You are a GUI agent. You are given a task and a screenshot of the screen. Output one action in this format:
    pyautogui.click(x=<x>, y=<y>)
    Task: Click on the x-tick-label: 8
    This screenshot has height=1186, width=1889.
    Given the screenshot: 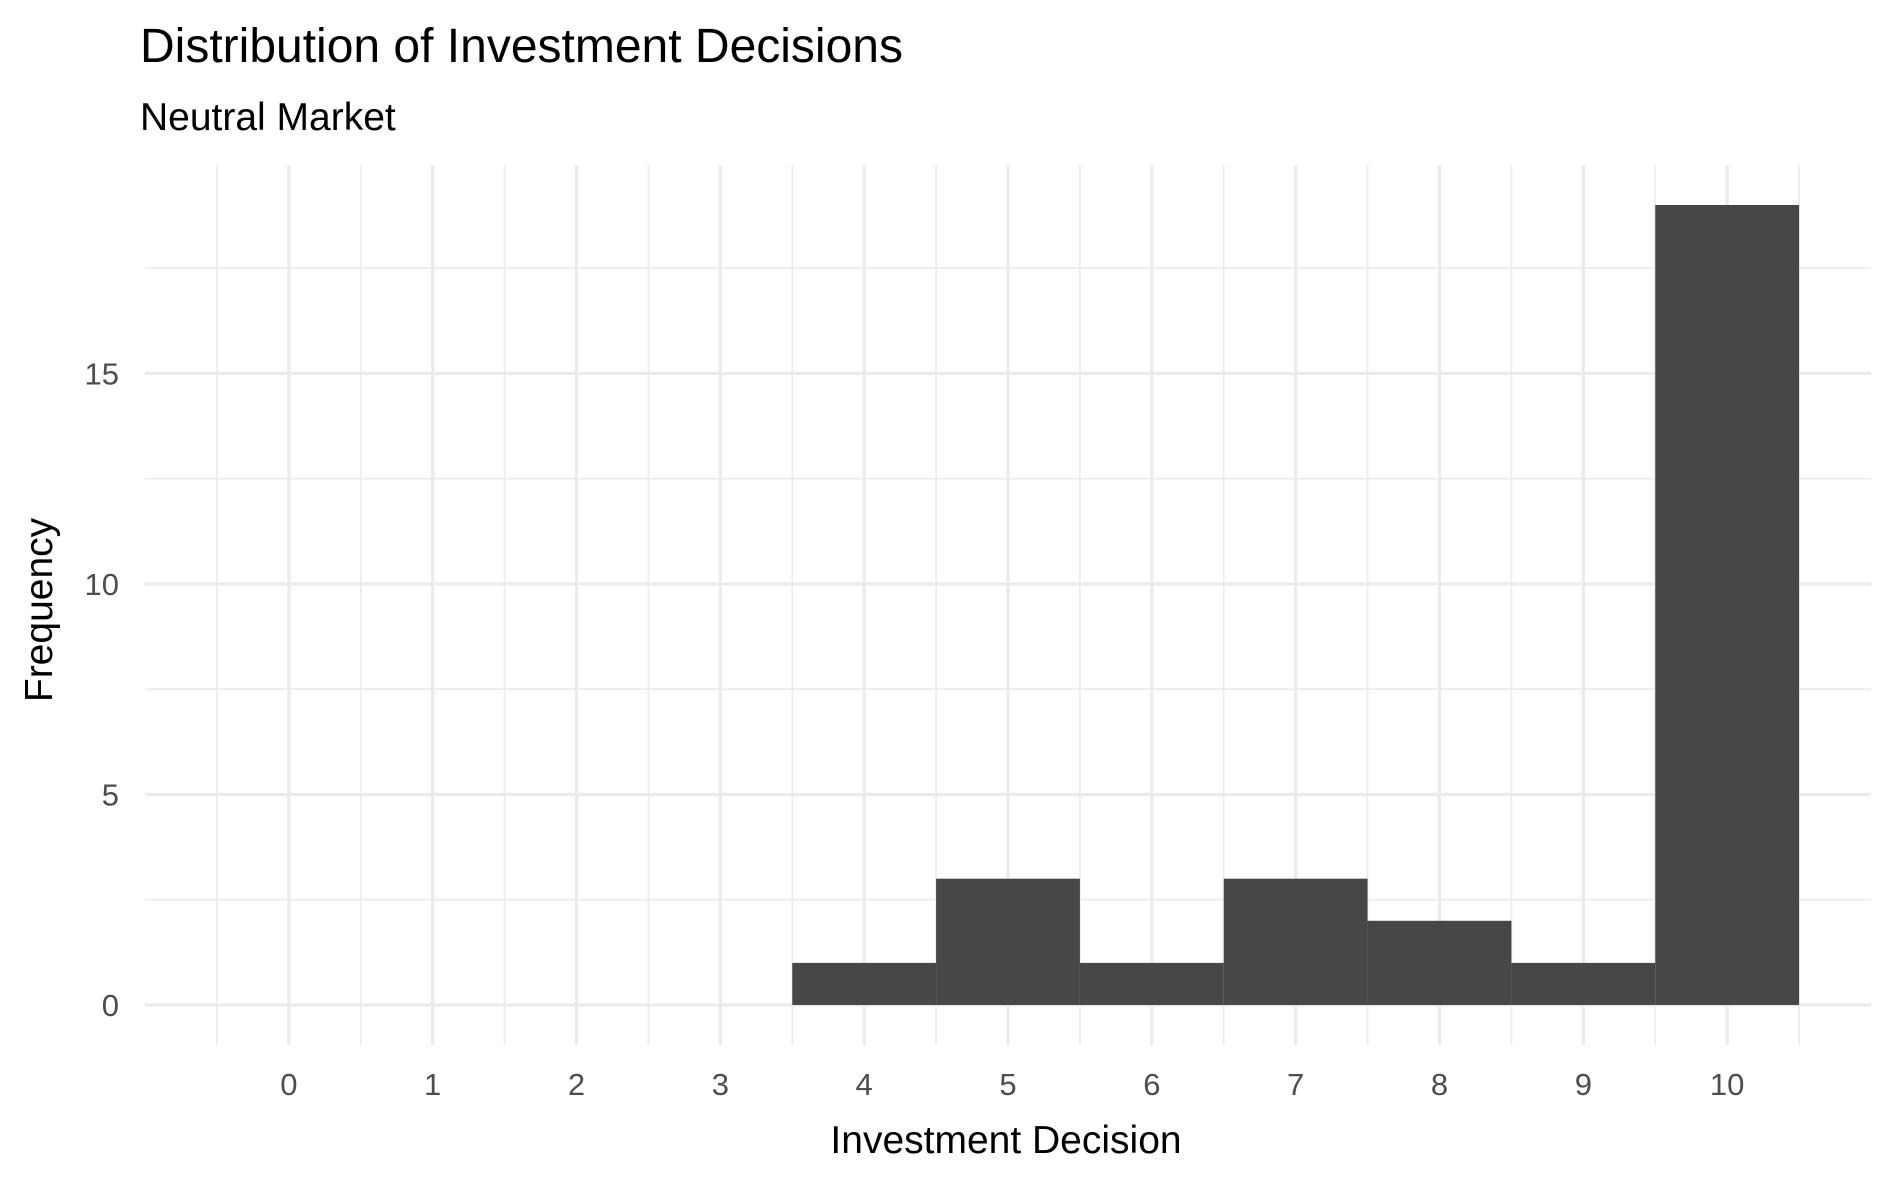 What is the action you would take?
    pyautogui.click(x=1439, y=1084)
    